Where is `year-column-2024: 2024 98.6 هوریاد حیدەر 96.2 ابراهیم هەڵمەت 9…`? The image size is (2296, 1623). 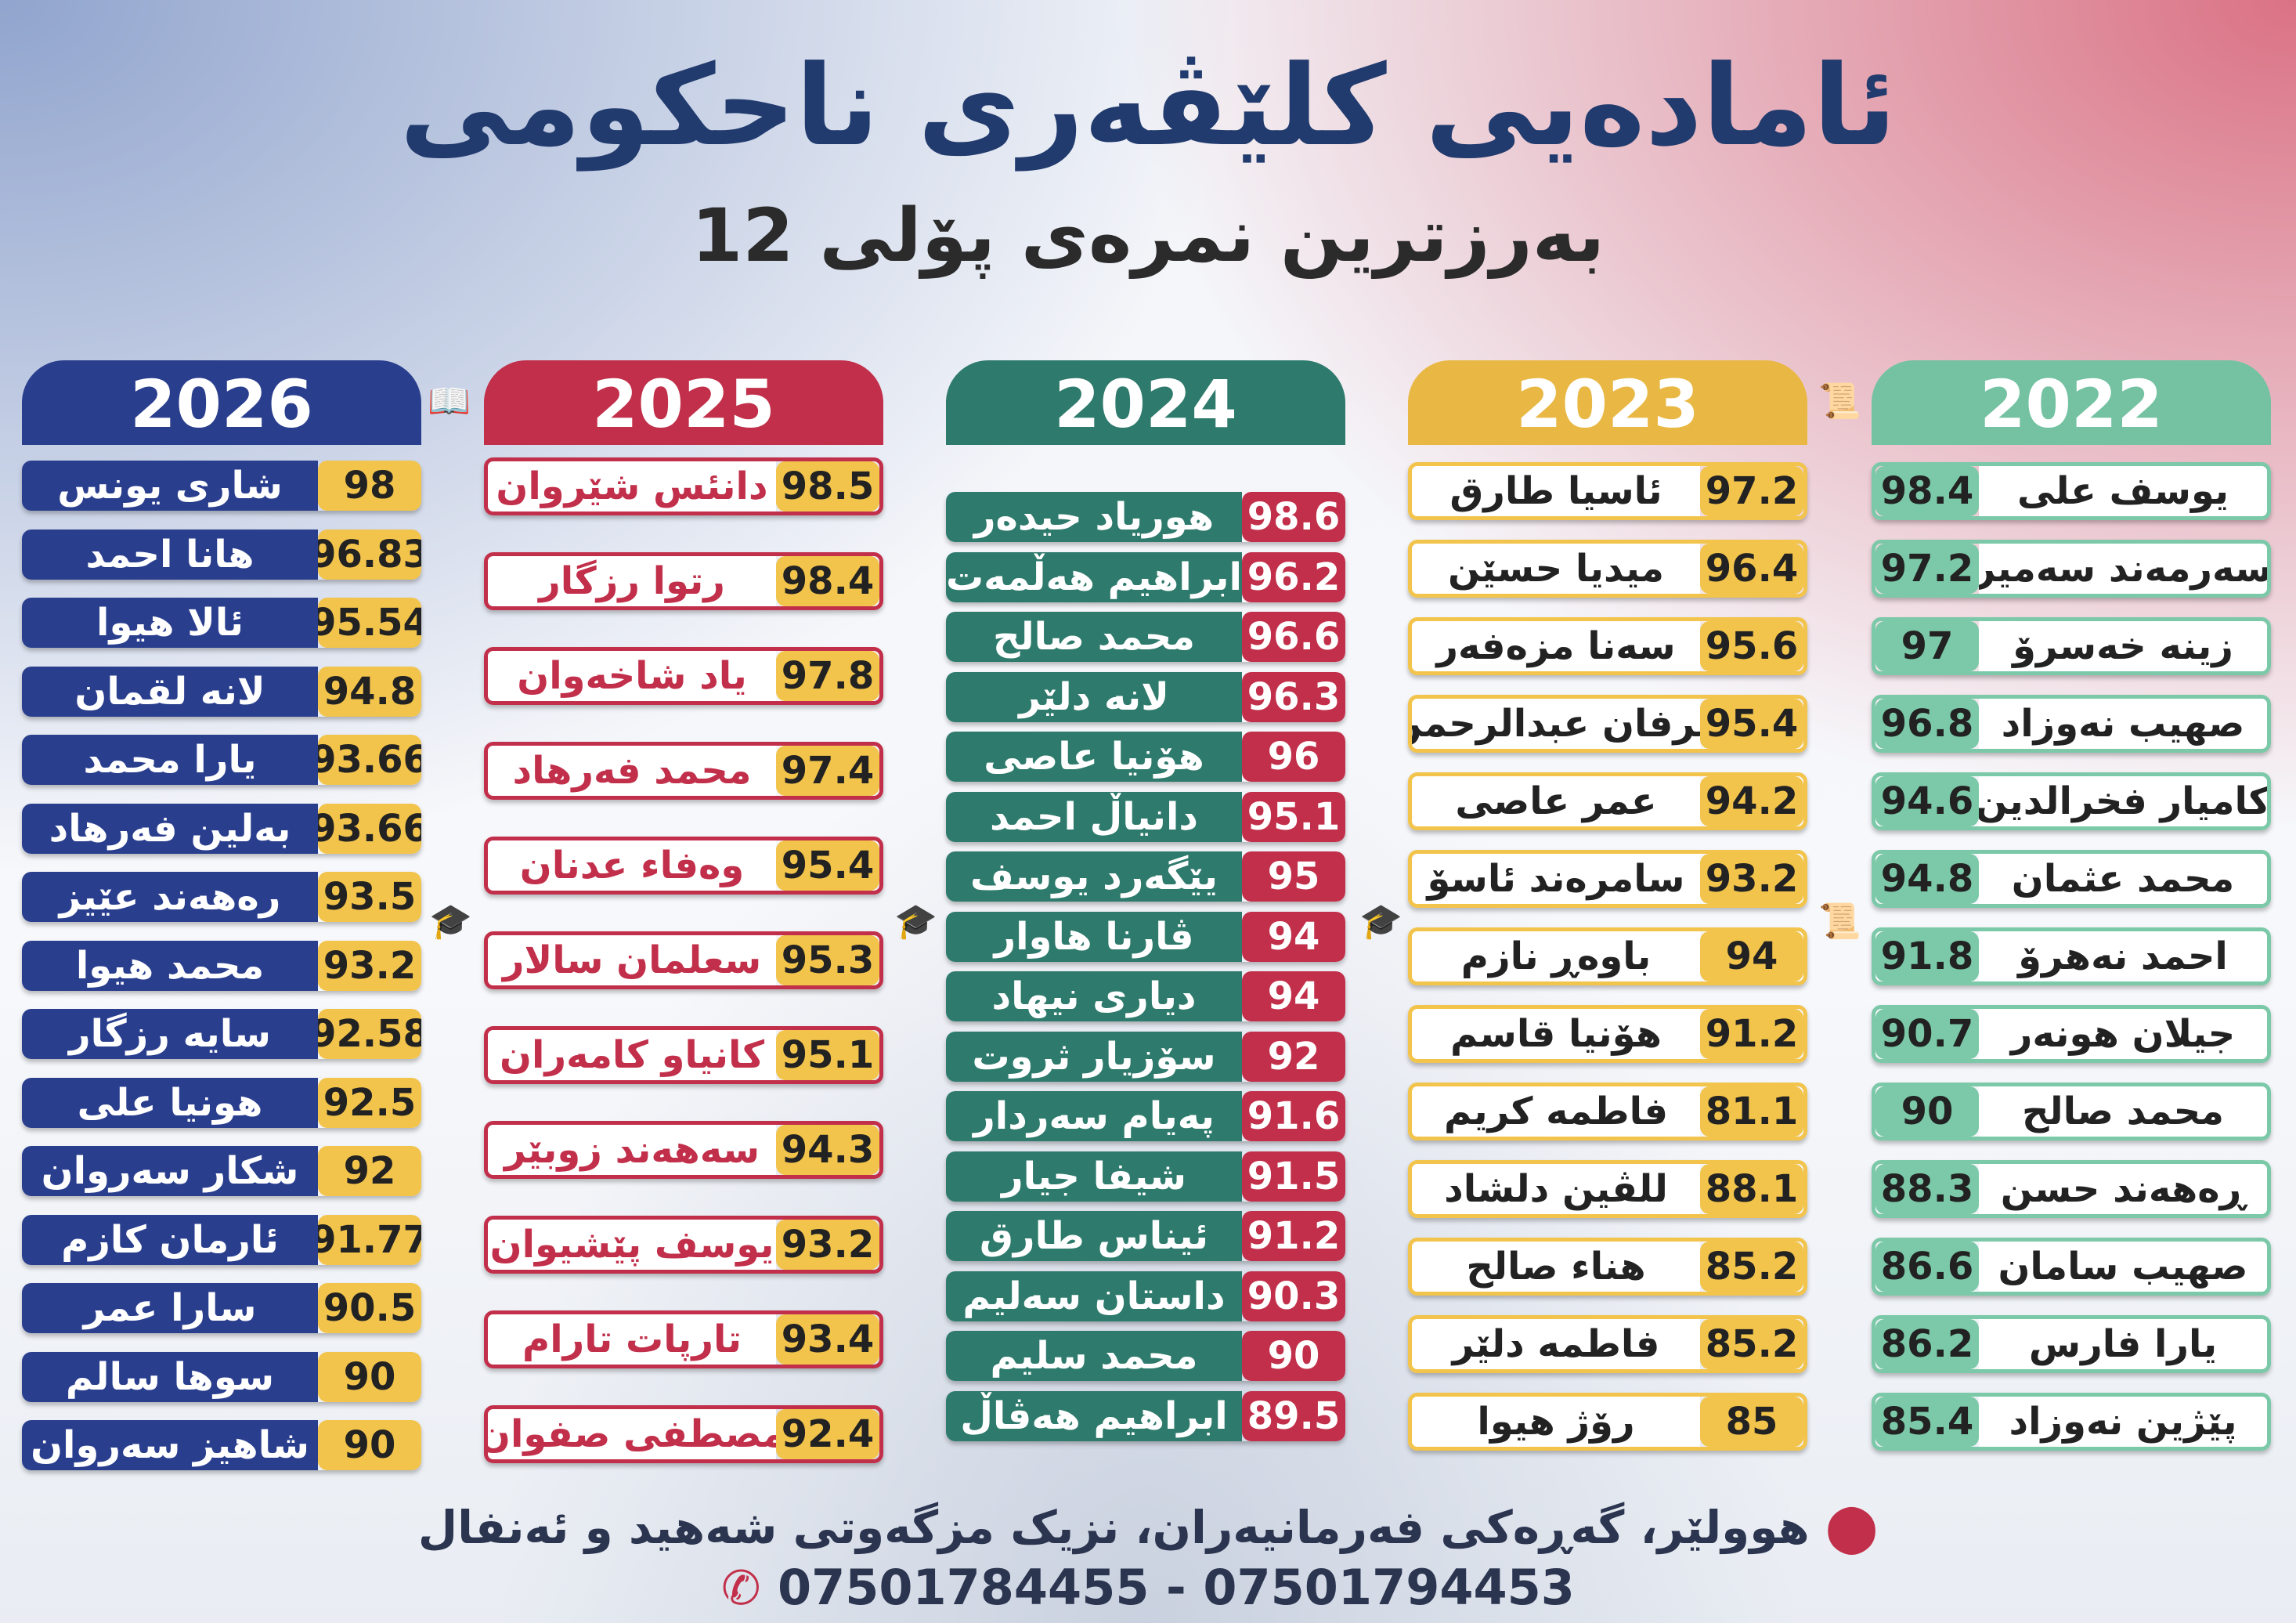 year-column-2024: 2024 98.6 هوریاد حیدەر 96.2 ابراهیم هەڵمەت 9… is located at coordinates (1145, 901).